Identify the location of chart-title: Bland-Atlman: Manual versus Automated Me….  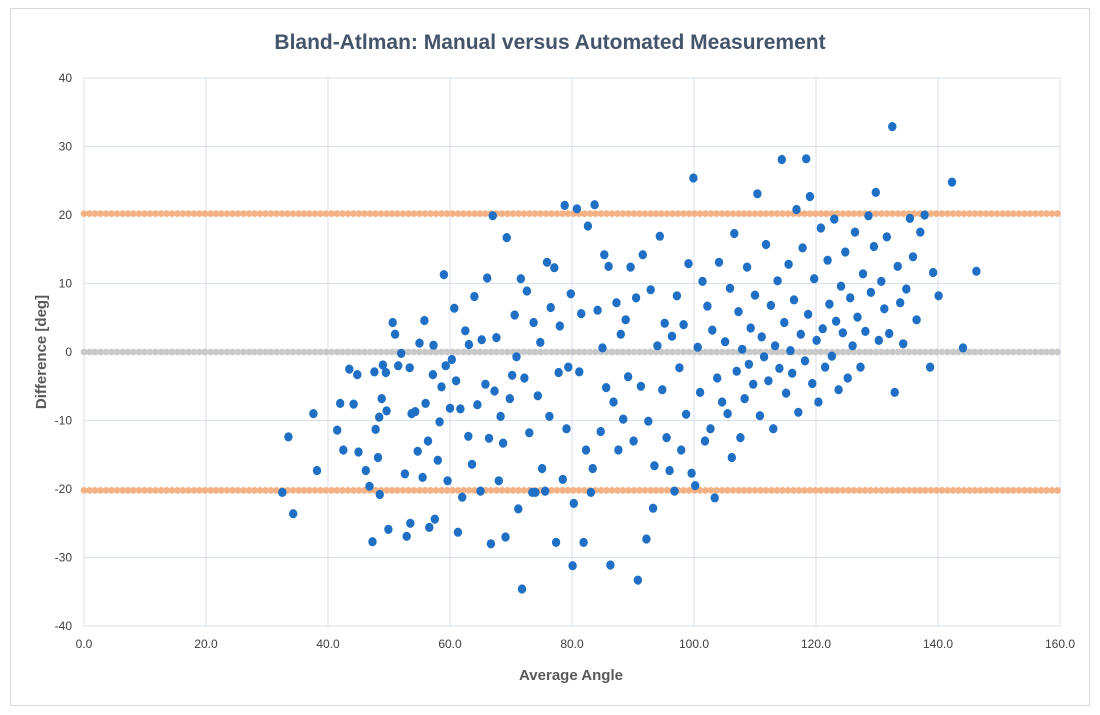
(549, 42).